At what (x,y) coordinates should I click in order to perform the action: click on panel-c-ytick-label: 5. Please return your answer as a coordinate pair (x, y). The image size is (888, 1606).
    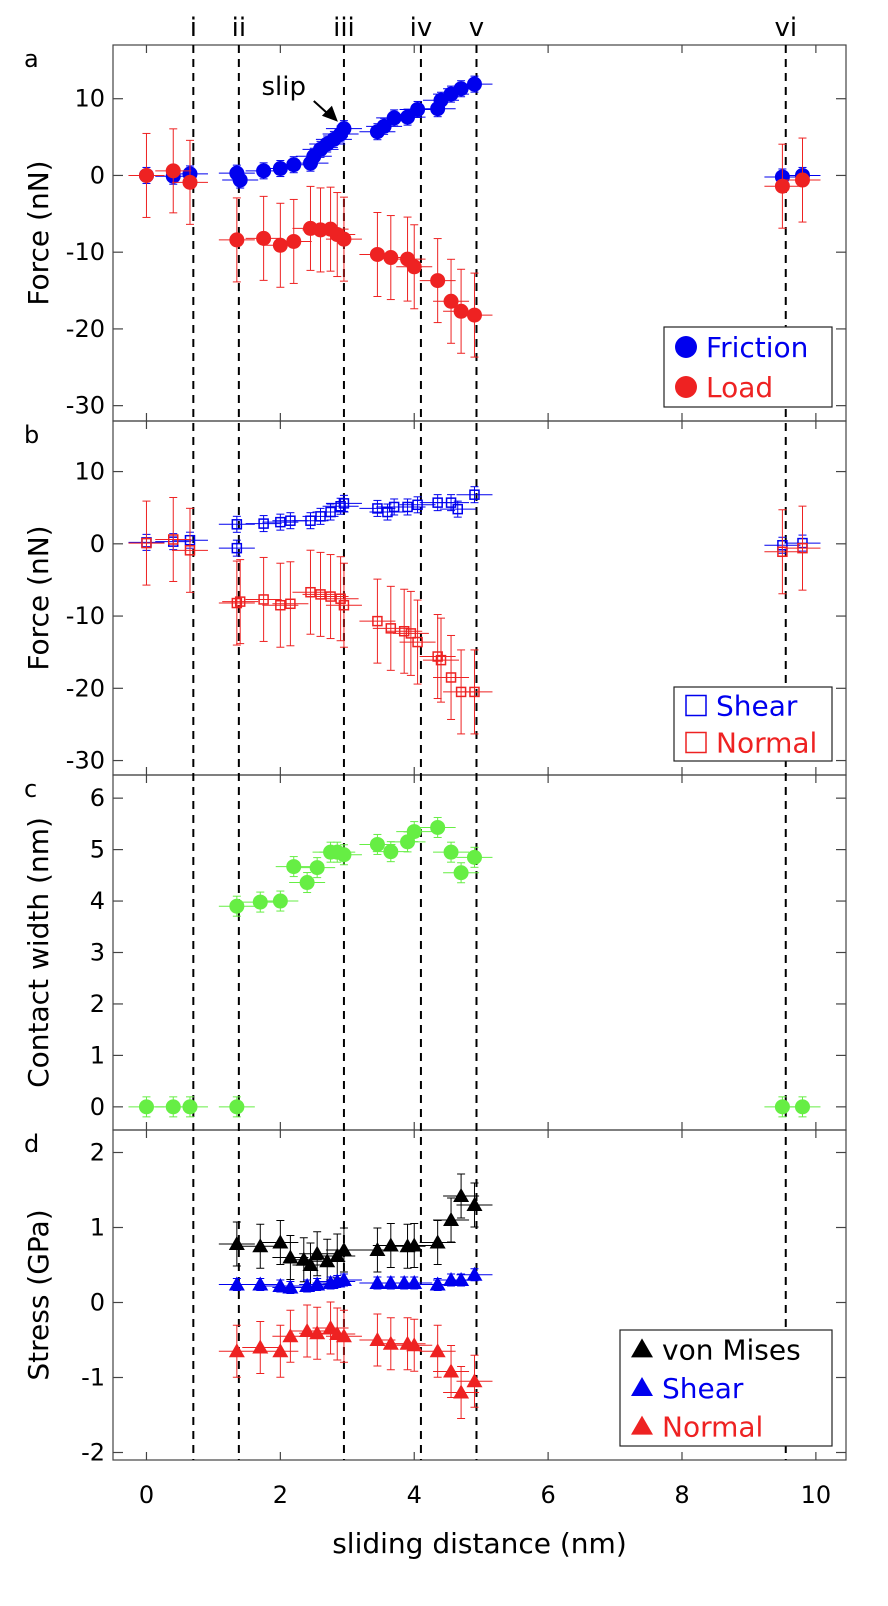
    Looking at the image, I should click on (97, 850).